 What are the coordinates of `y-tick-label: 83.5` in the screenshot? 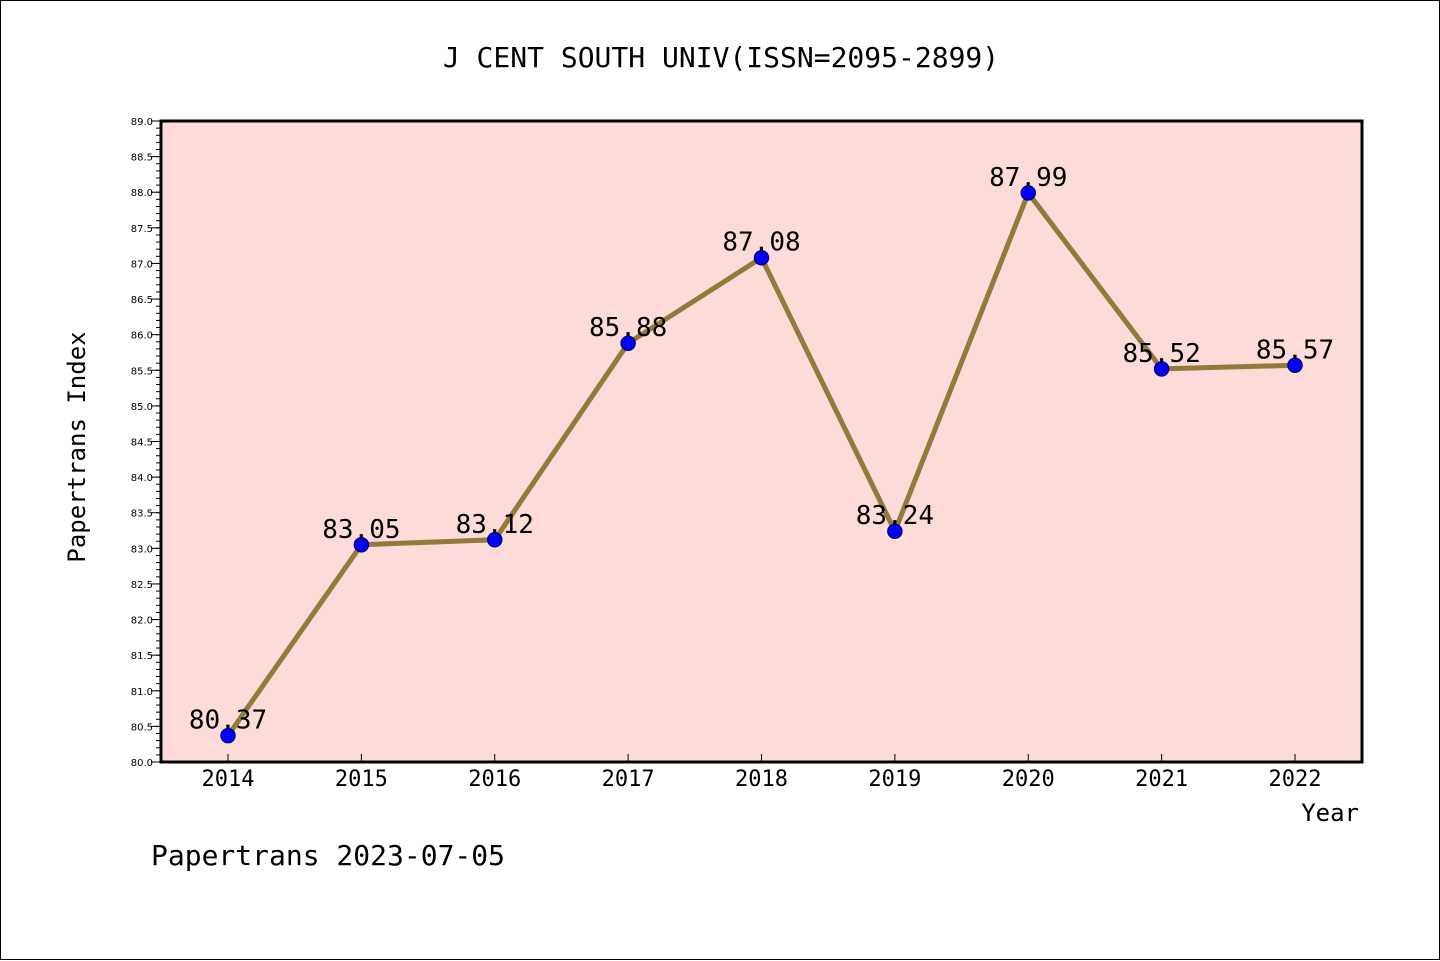 It's located at (142, 514).